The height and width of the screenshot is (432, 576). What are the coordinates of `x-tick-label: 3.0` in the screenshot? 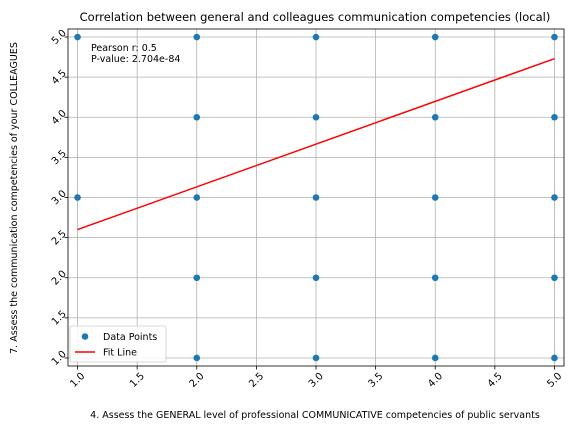 It's located at (316, 380).